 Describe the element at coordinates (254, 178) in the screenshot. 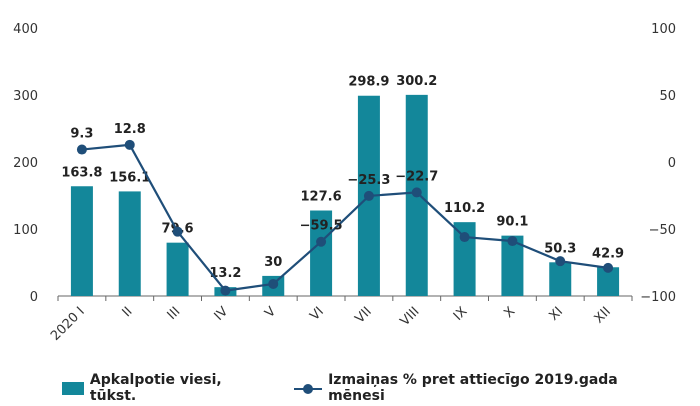

I see `line-data-labels: 9.3 12.8 −59.5 −25.3 −22.7` at that location.